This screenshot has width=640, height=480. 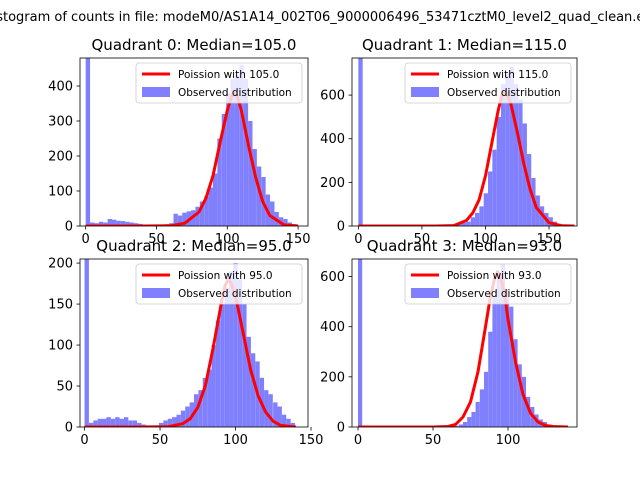 I want to click on chart-title: Quadrant 0: Median=105.0, so click(x=194, y=45).